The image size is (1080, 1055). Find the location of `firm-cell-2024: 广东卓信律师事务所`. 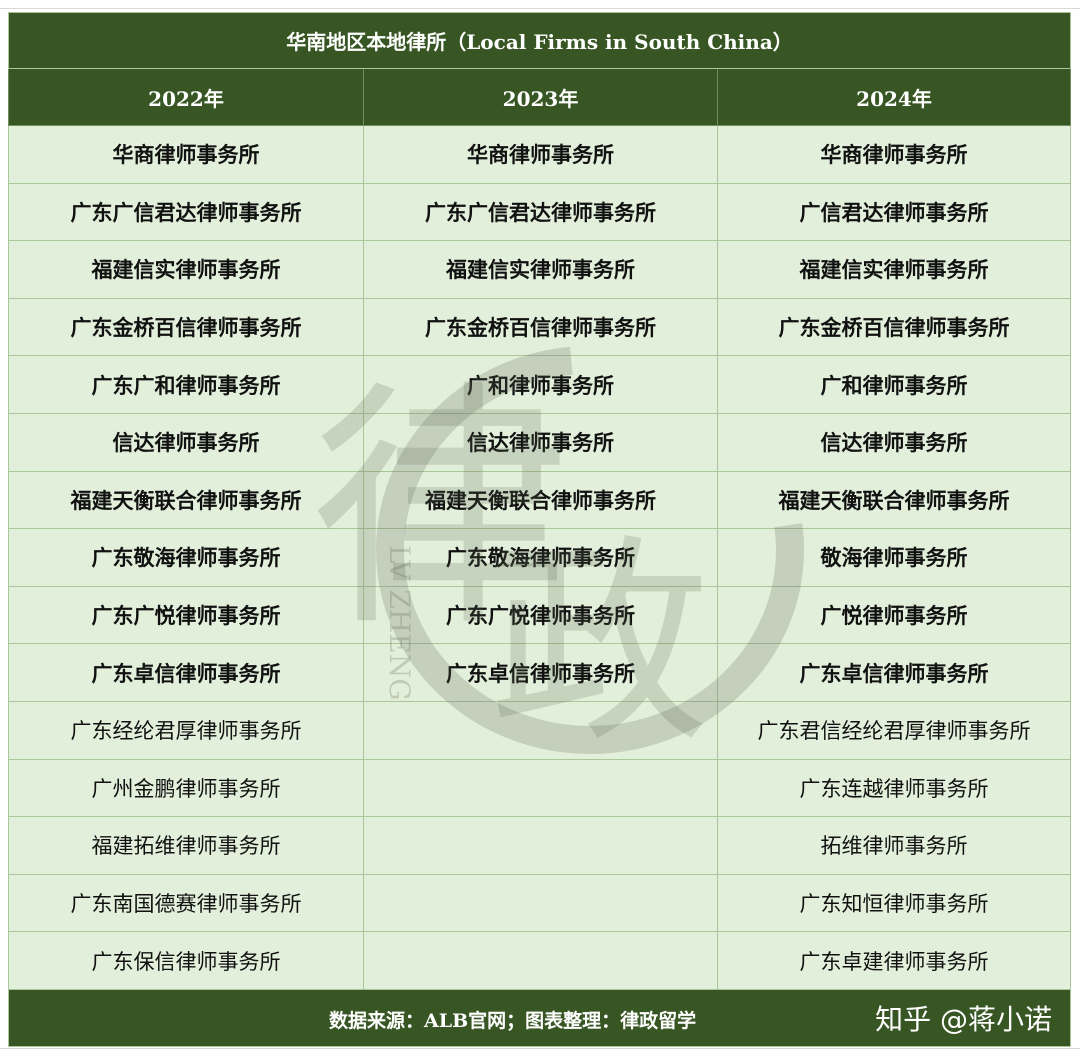

firm-cell-2024: 广东卓信律师事务所 is located at coordinates (894, 672).